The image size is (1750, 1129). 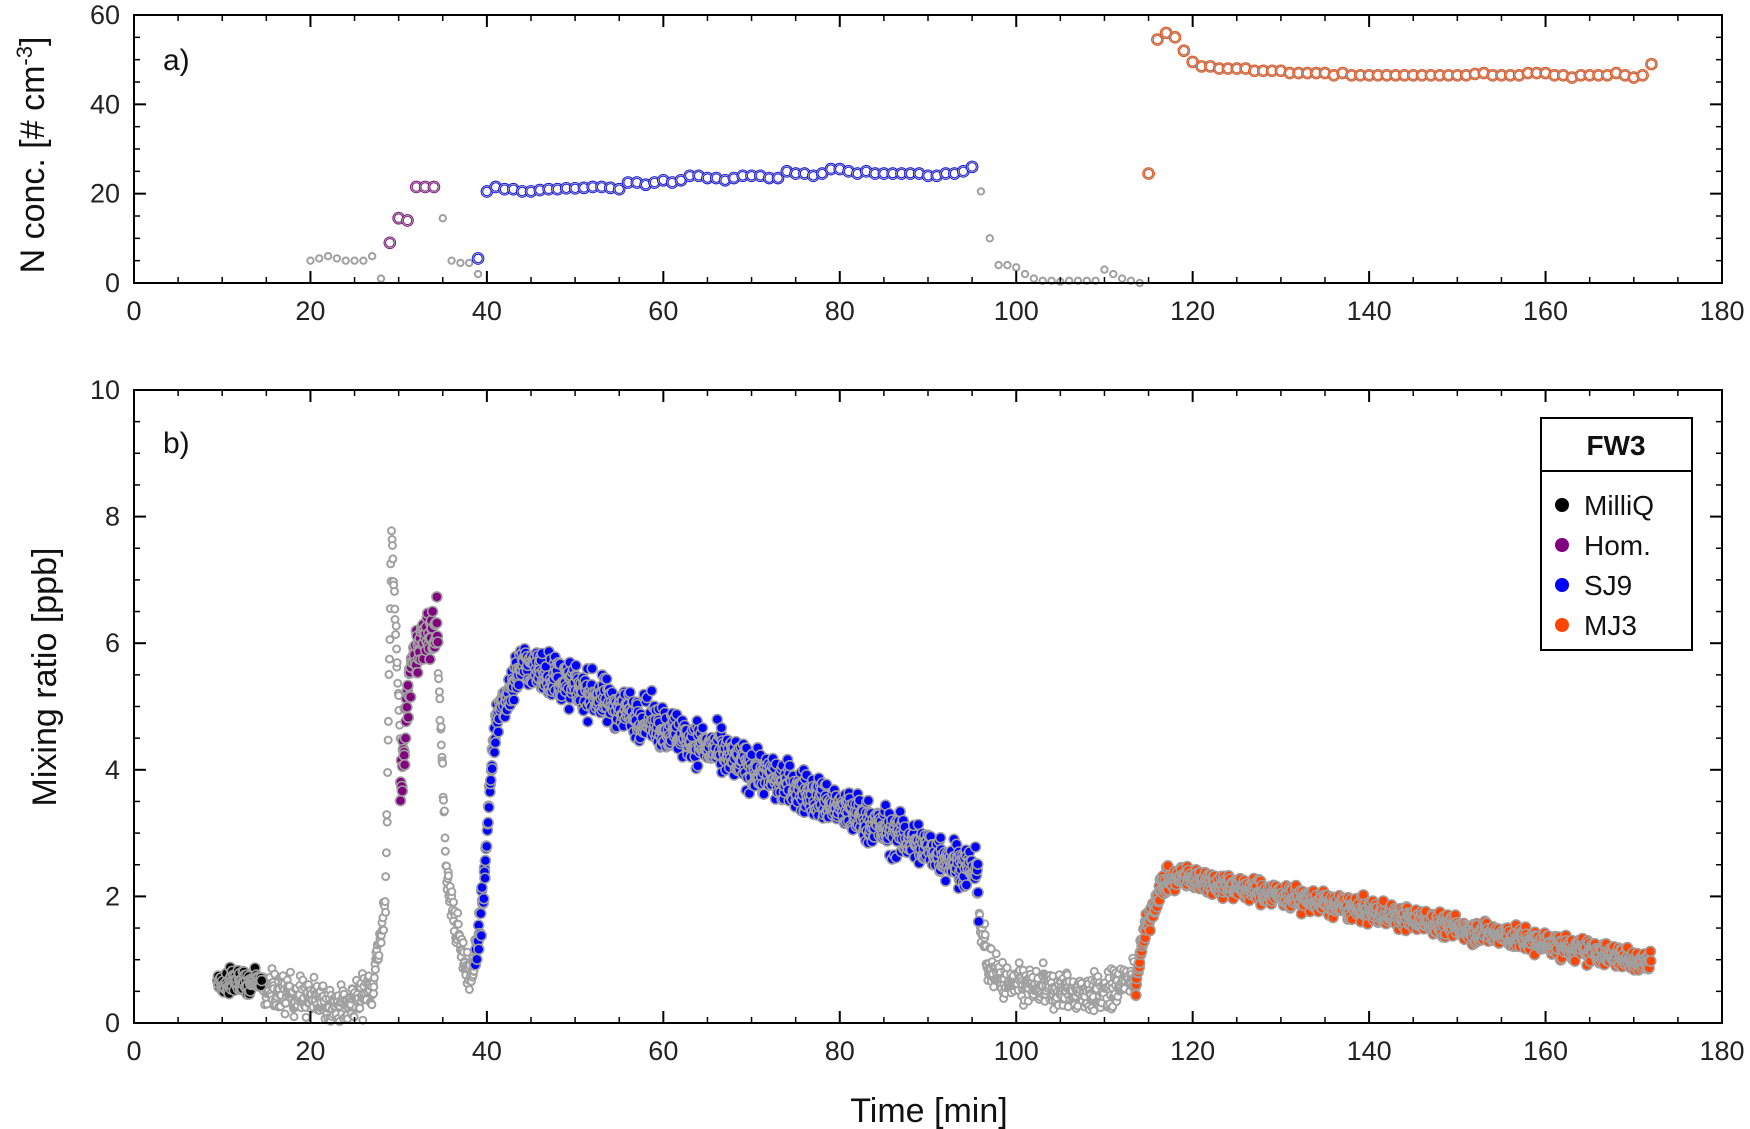 I want to click on y-tick-label: 10, so click(x=105, y=390).